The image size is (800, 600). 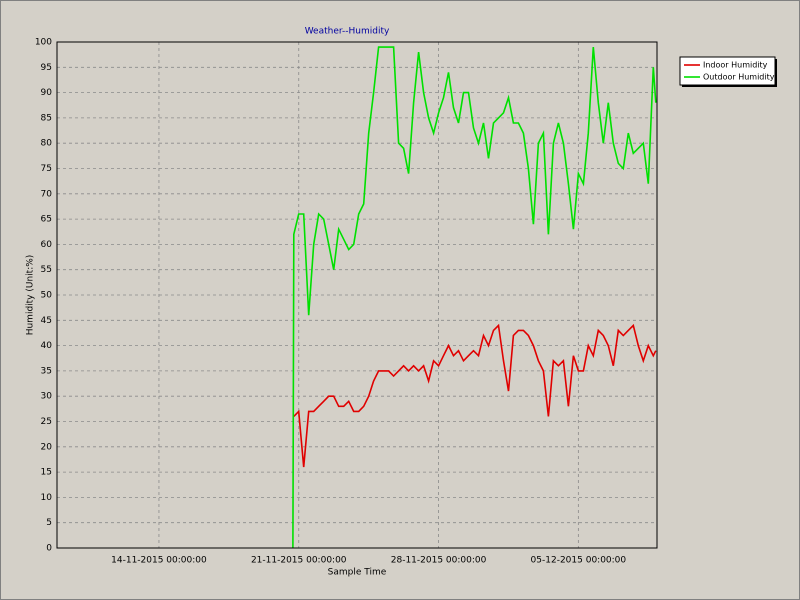 I want to click on legend-label: Indoor Humidity, so click(x=735, y=65).